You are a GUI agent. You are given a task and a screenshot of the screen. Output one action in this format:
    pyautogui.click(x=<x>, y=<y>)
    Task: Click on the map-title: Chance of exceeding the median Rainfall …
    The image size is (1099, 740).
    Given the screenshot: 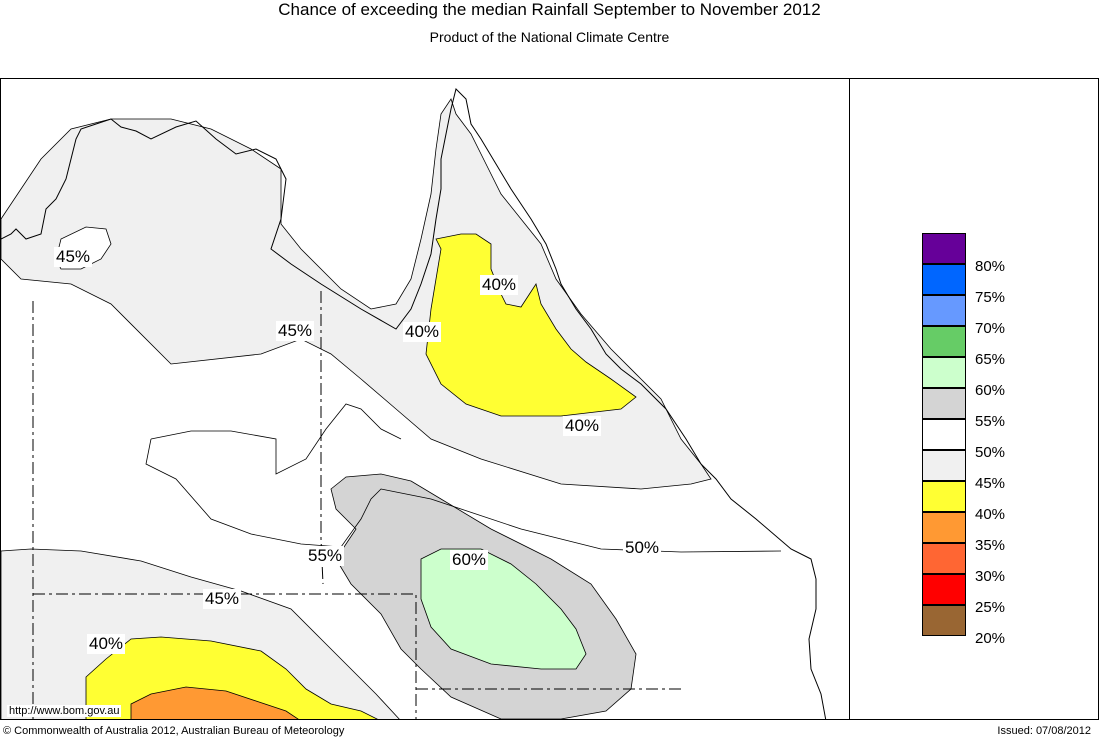 What is the action you would take?
    pyautogui.click(x=549, y=9)
    